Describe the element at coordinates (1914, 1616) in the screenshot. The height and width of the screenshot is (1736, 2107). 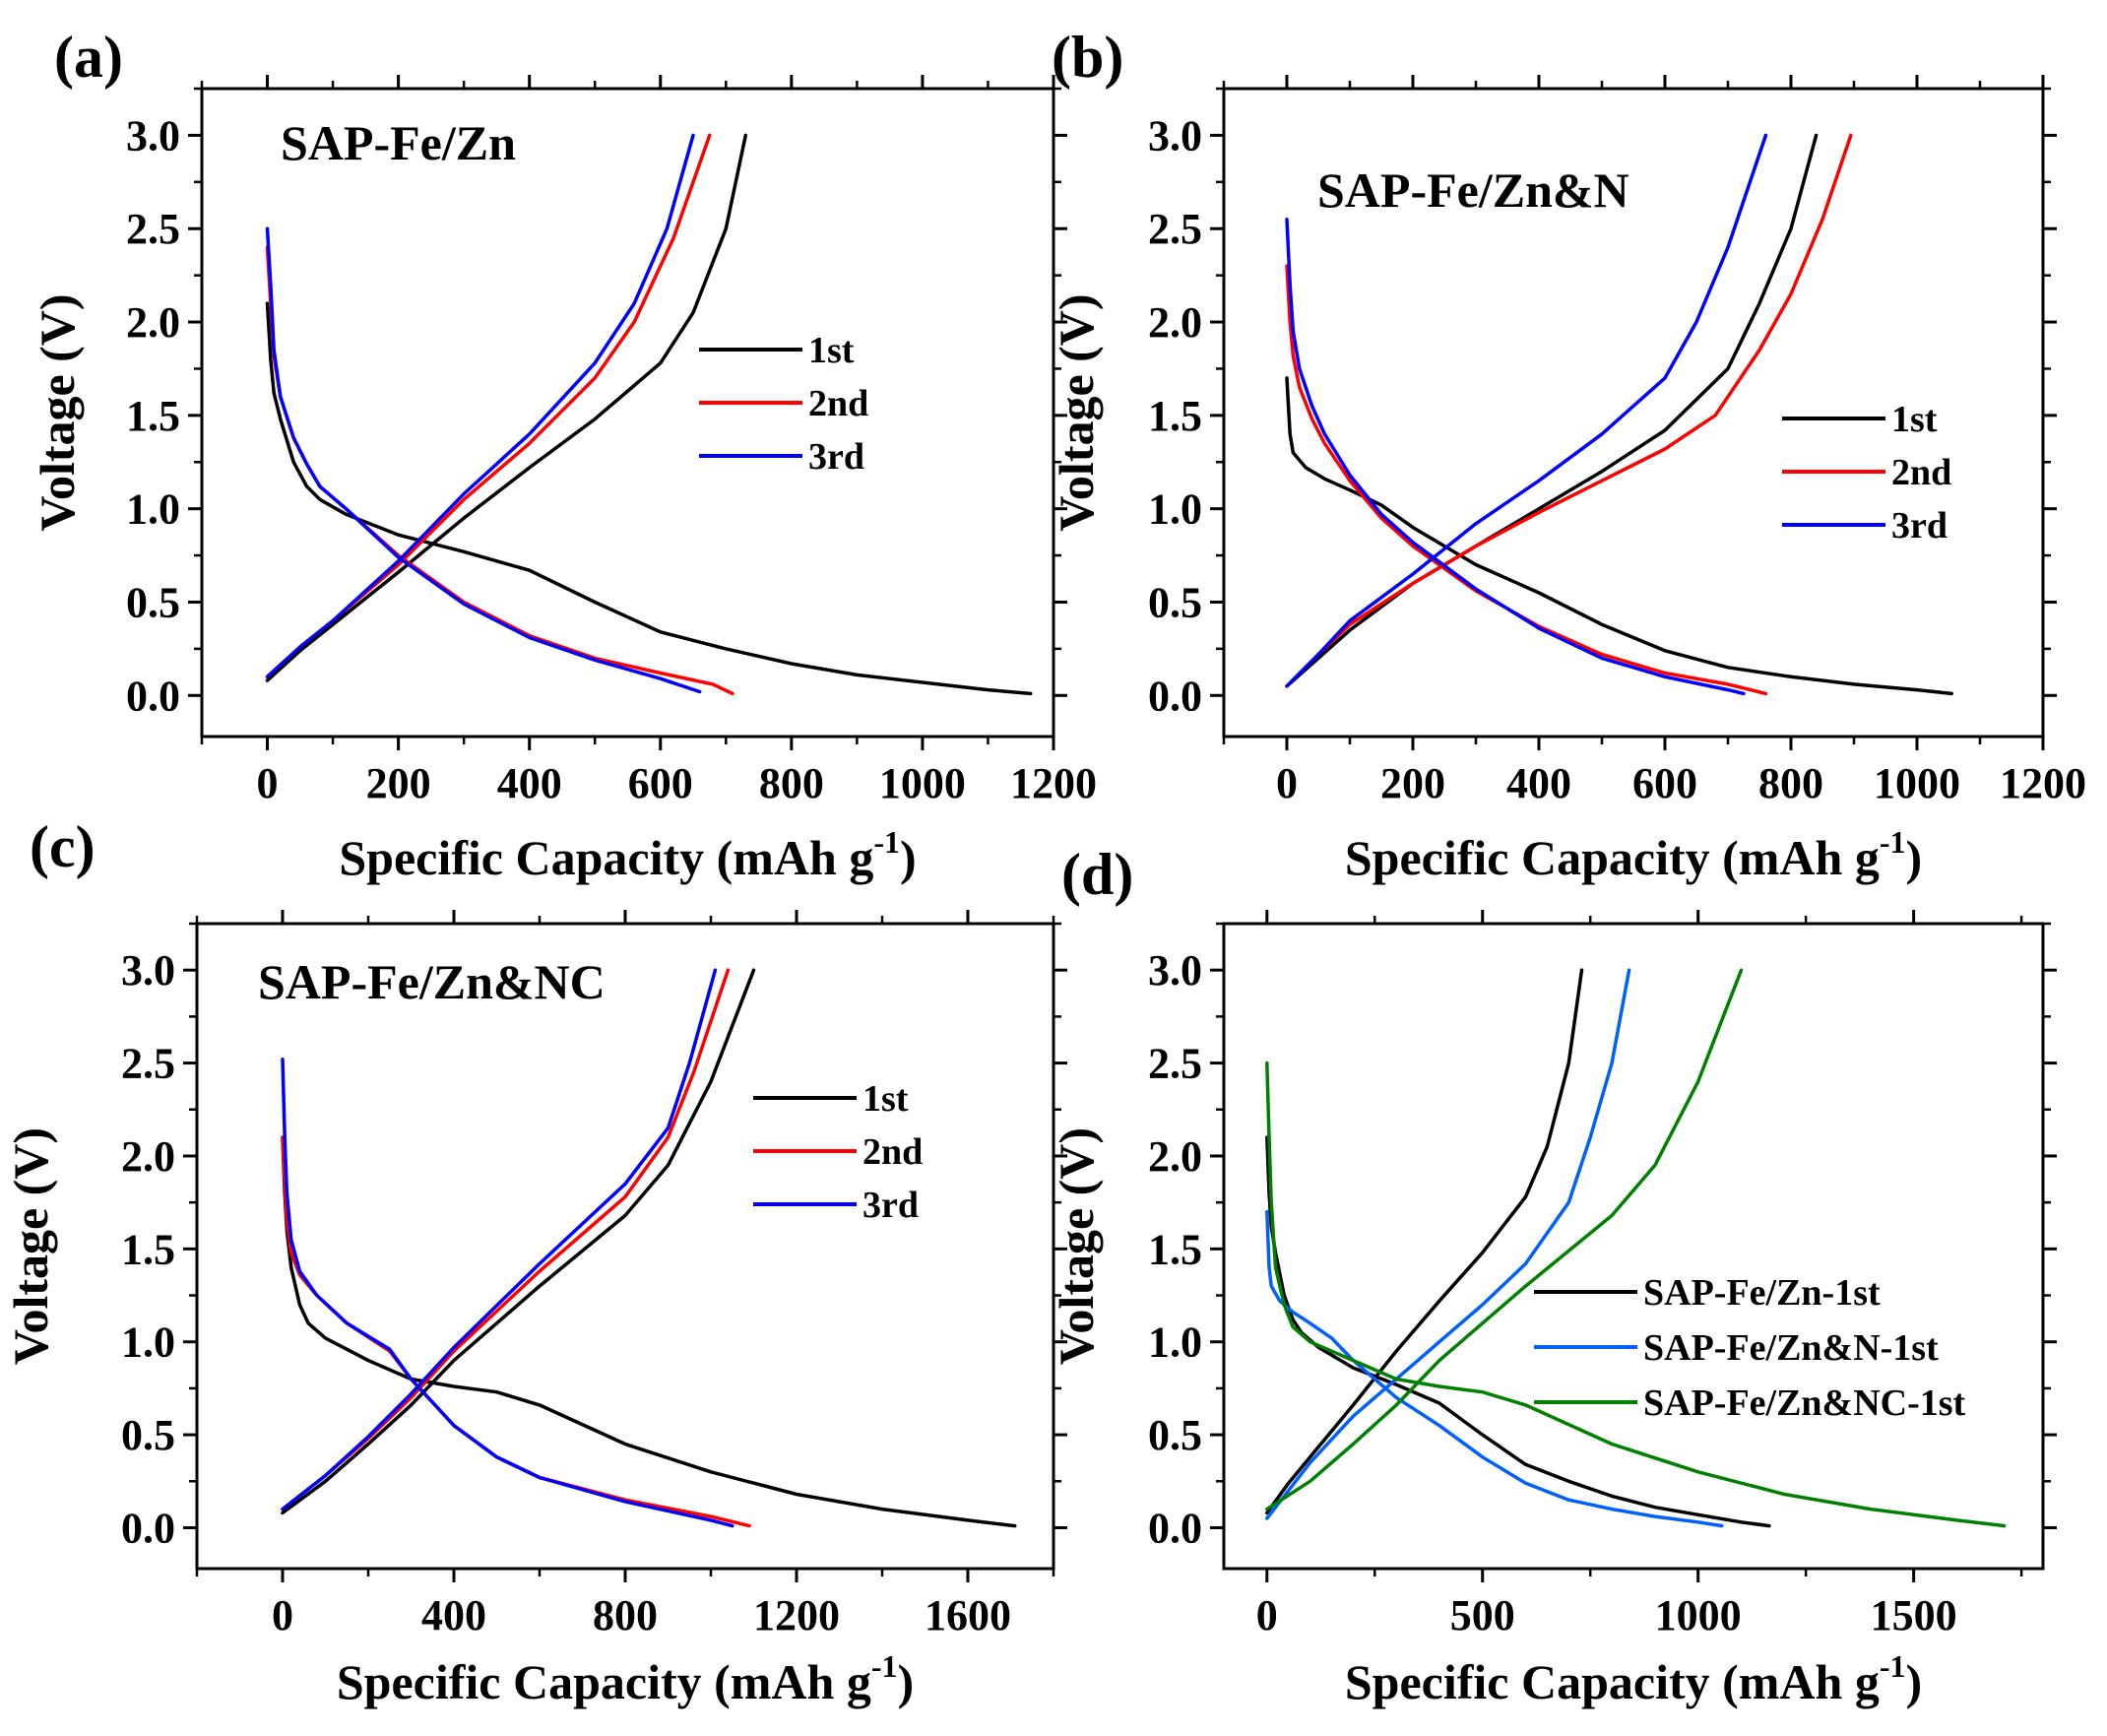
I see `x-tick-label: 1500` at that location.